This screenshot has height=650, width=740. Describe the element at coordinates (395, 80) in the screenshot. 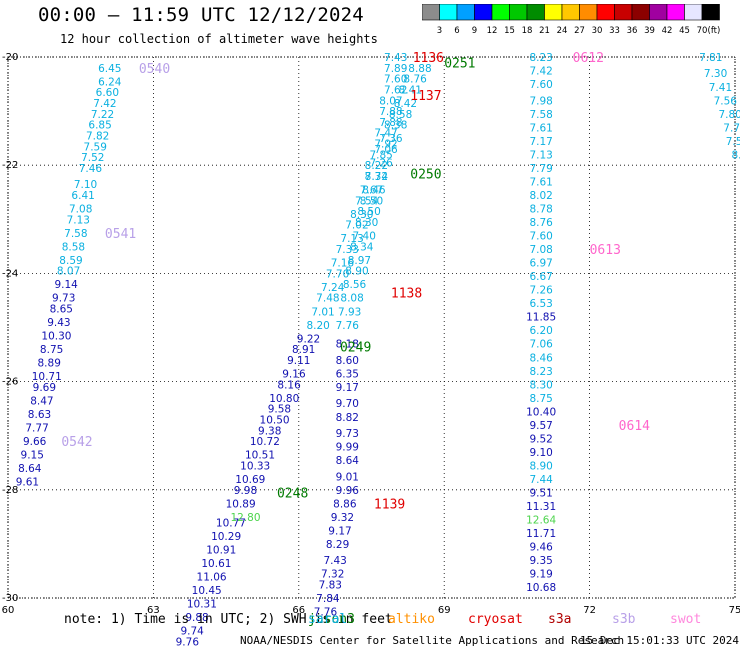

I see `wave-height-value: 7.60` at that location.